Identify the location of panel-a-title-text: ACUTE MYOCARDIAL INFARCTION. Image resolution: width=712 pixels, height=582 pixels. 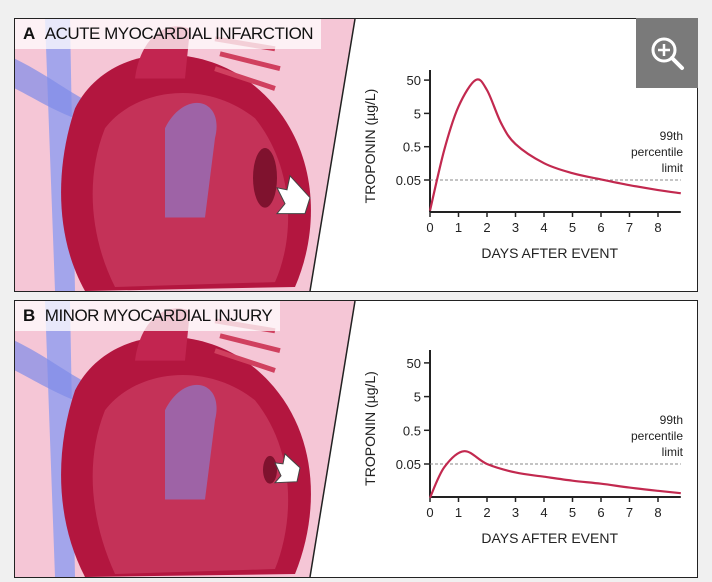
(179, 33).